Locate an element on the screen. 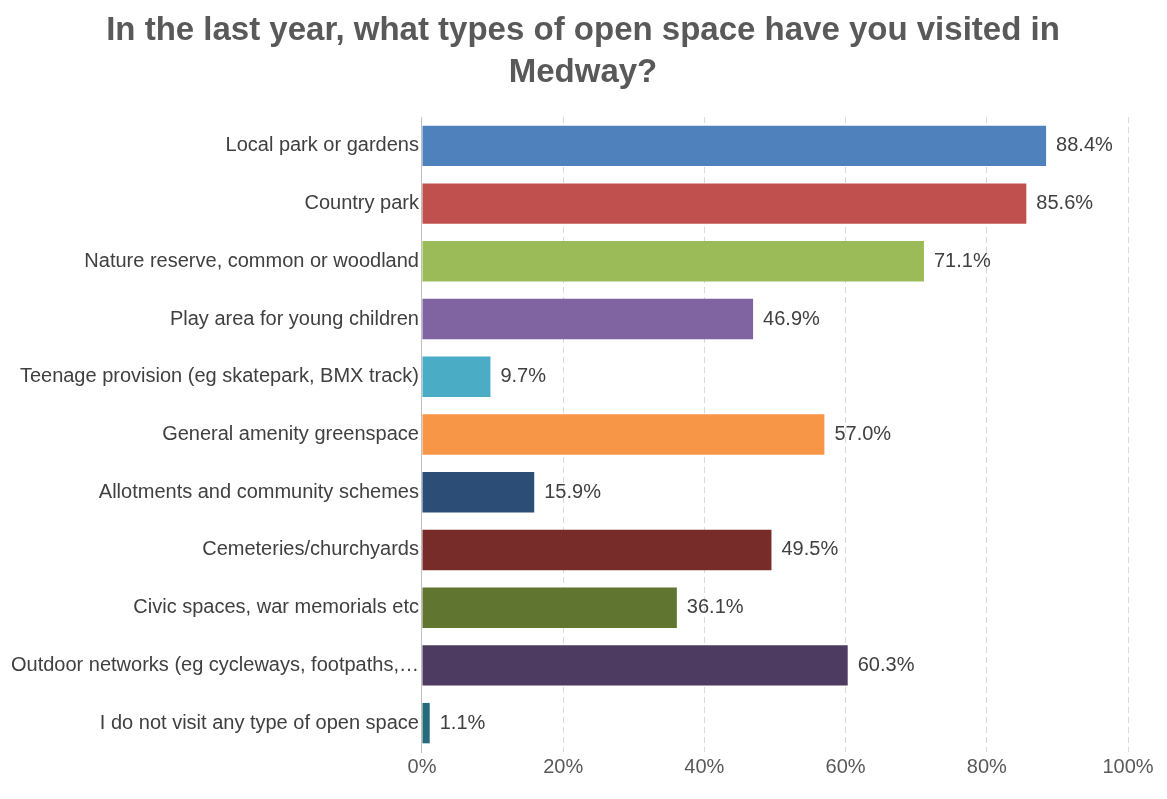 This screenshot has height=799, width=1167. x-tick-label: 60% is located at coordinates (845, 765).